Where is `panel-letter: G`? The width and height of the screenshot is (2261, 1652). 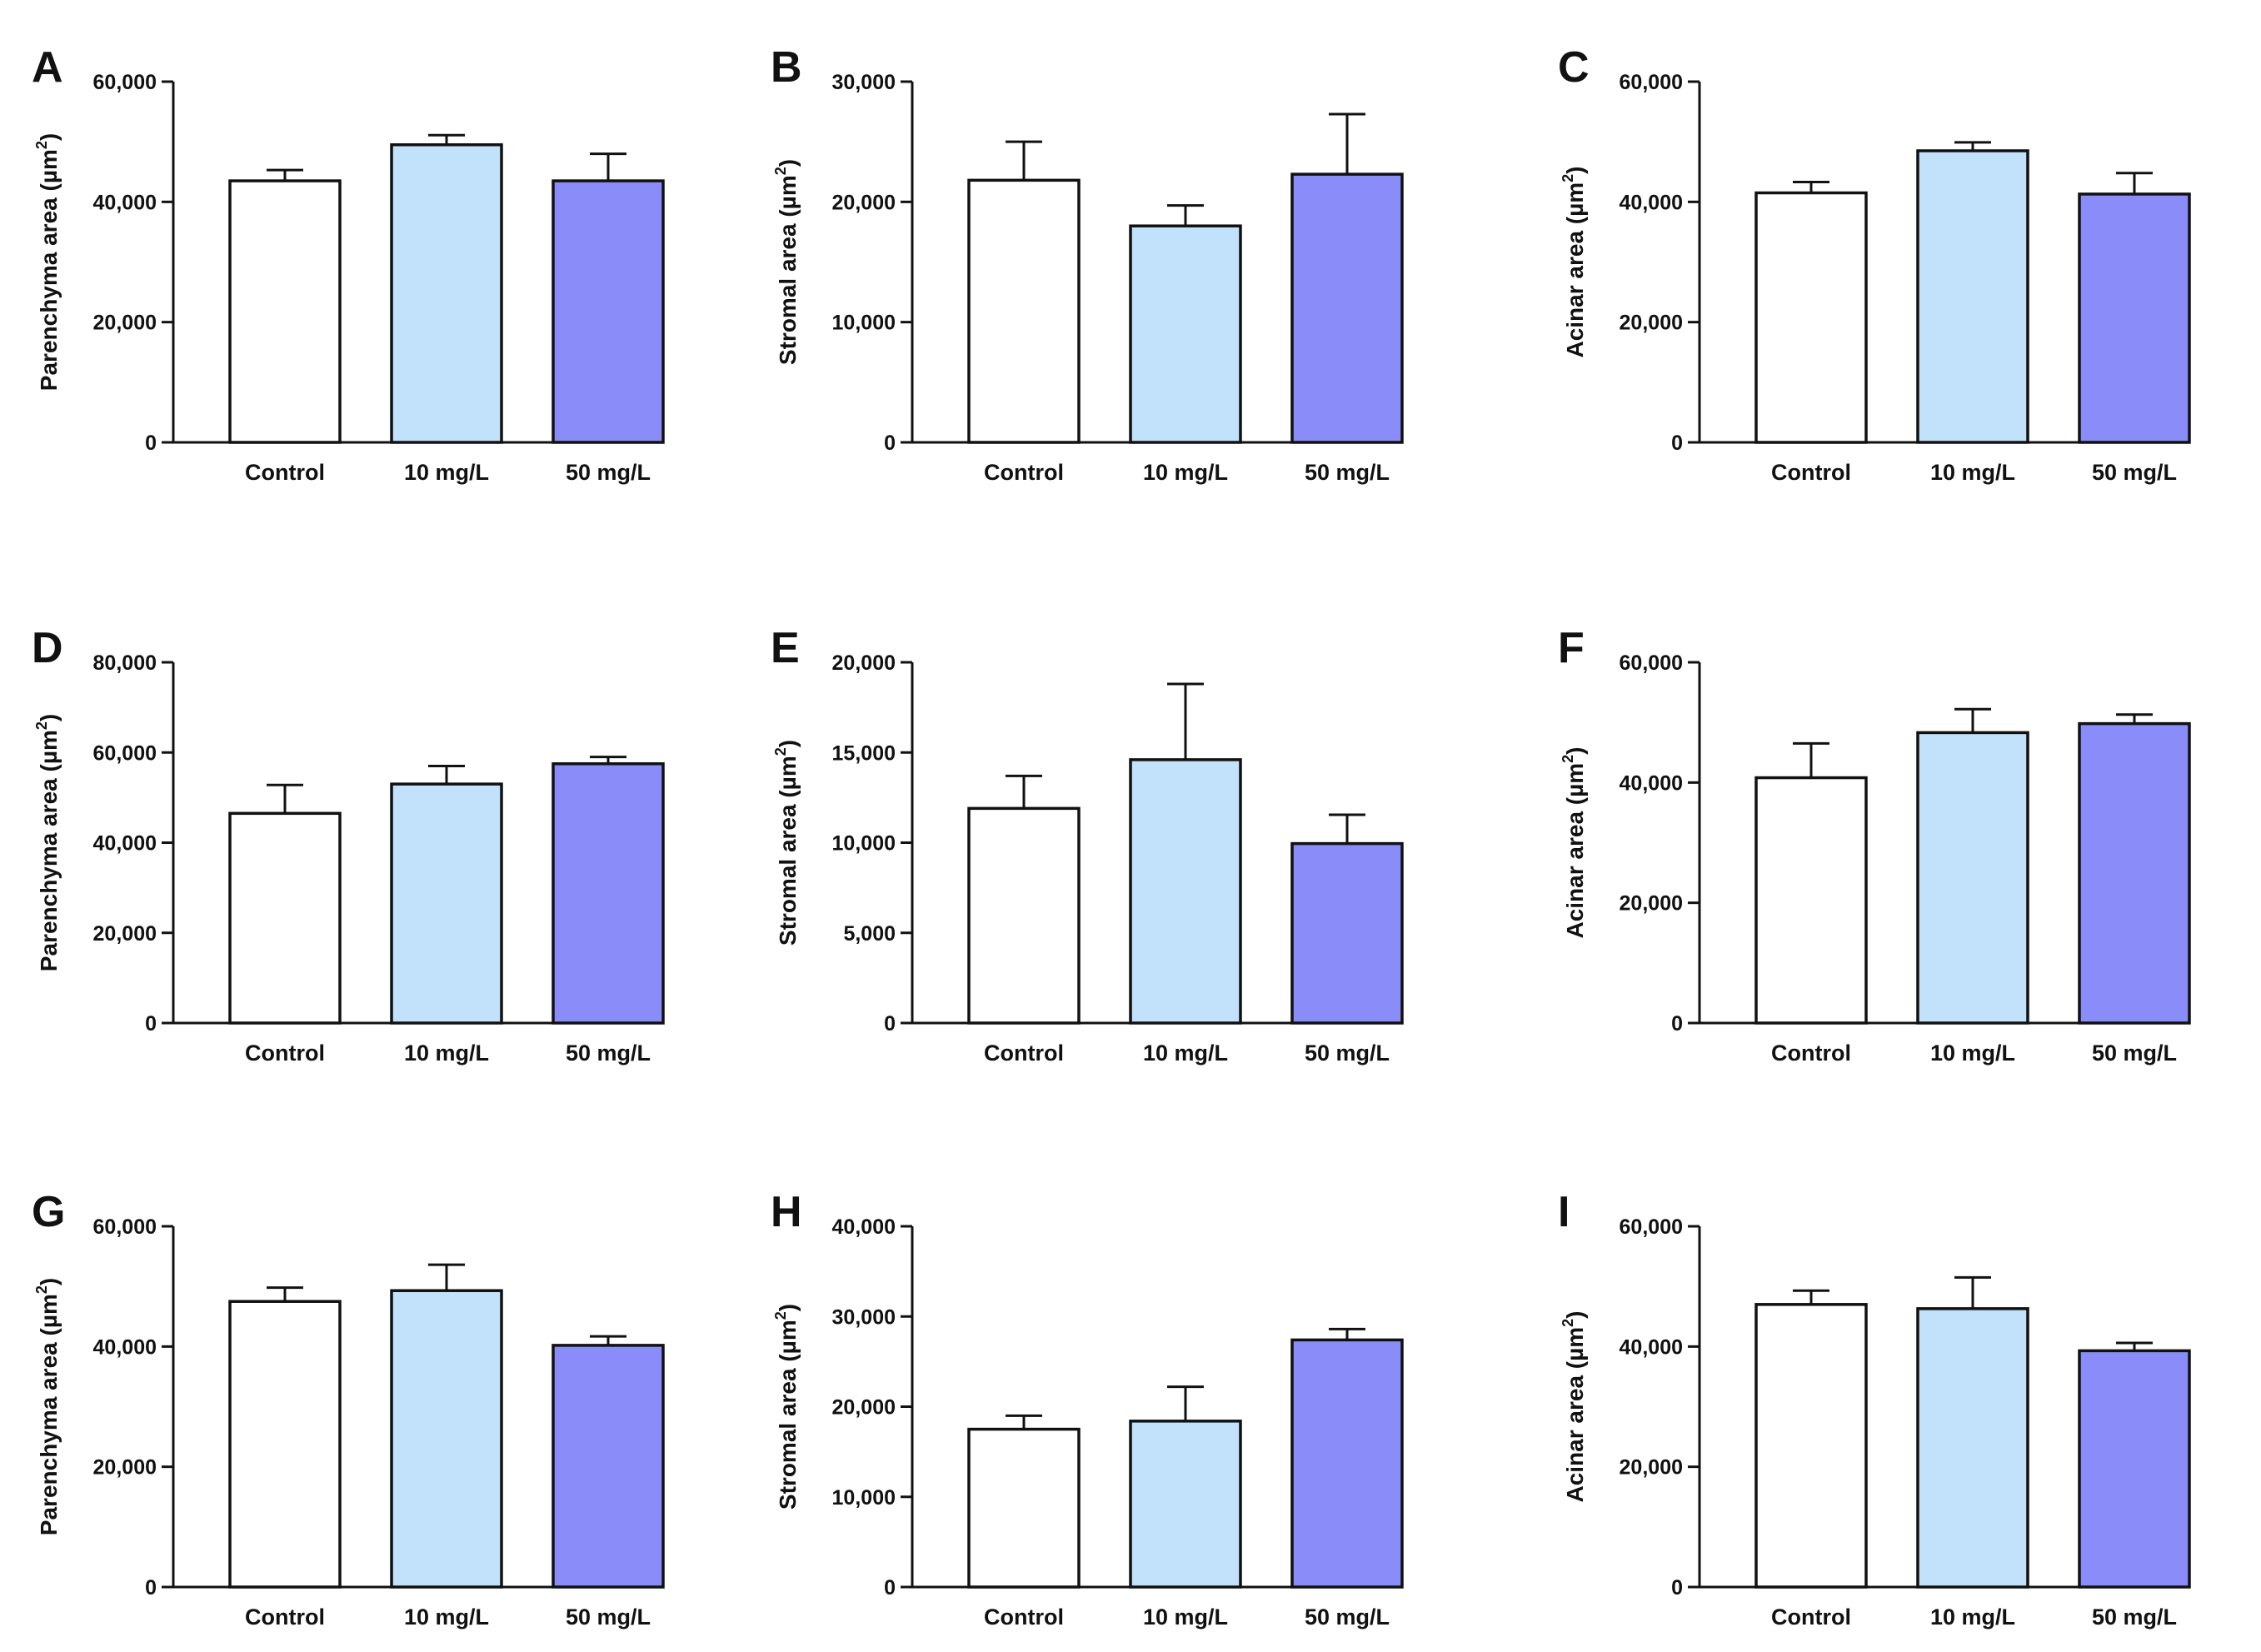
panel-letter: G is located at coordinates (48, 1212).